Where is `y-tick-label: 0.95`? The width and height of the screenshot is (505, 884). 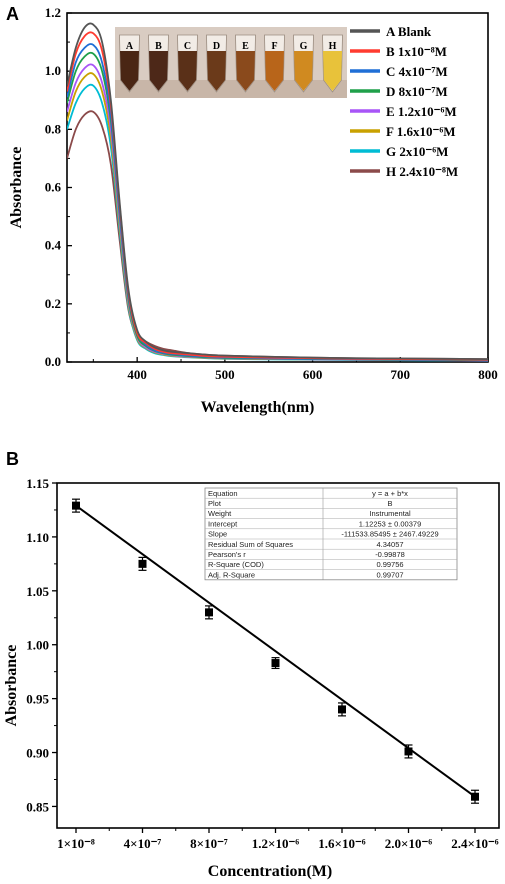
y-tick-label: 0.95 is located at coordinates (37, 699).